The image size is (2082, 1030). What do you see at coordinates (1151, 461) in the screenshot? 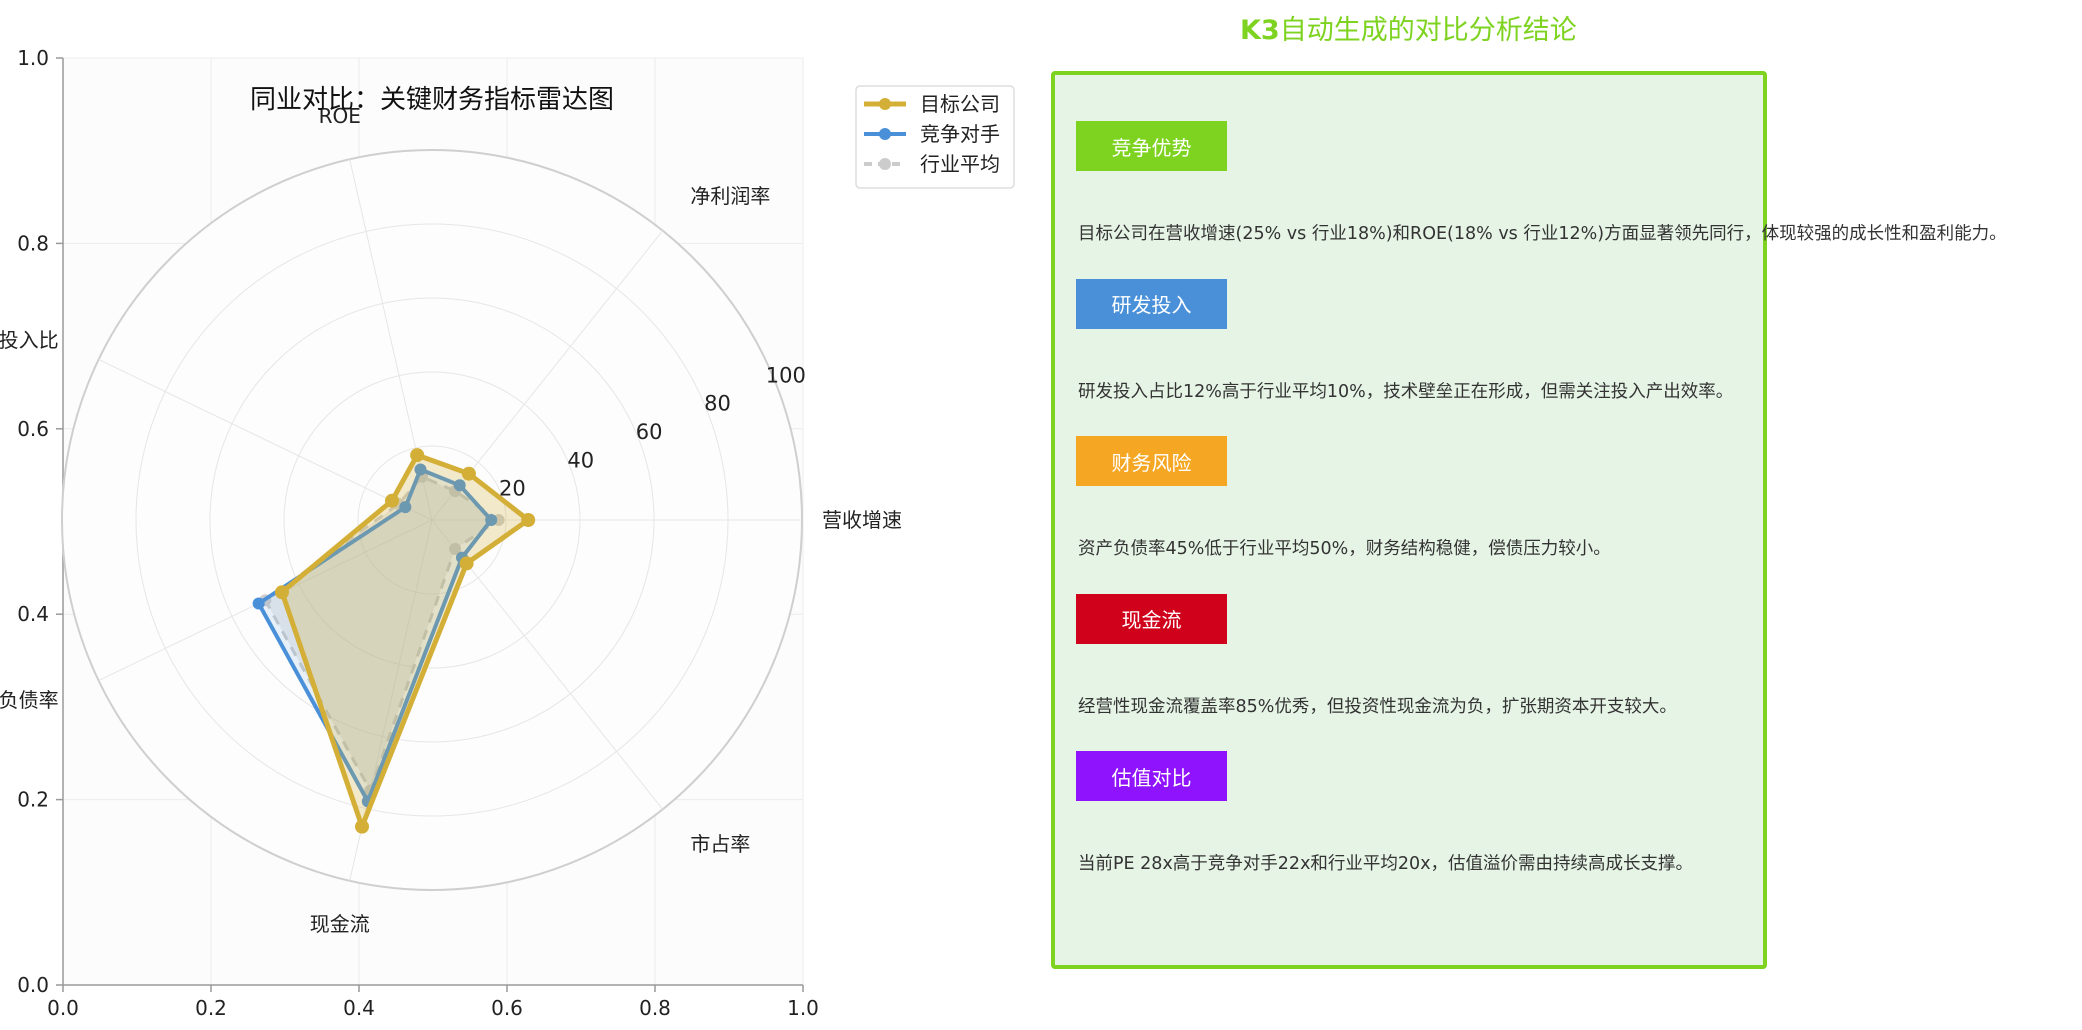
I see `section-tag: 财务风险` at bounding box center [1151, 461].